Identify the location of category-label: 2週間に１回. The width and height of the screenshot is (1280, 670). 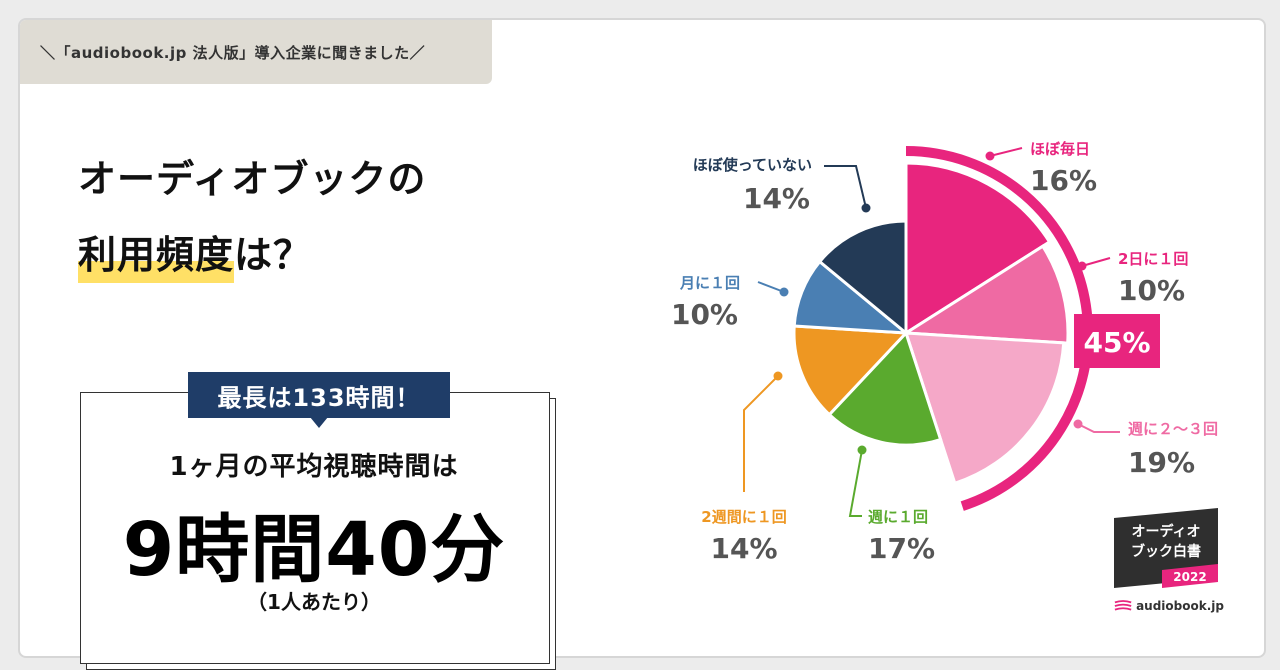
(743, 517).